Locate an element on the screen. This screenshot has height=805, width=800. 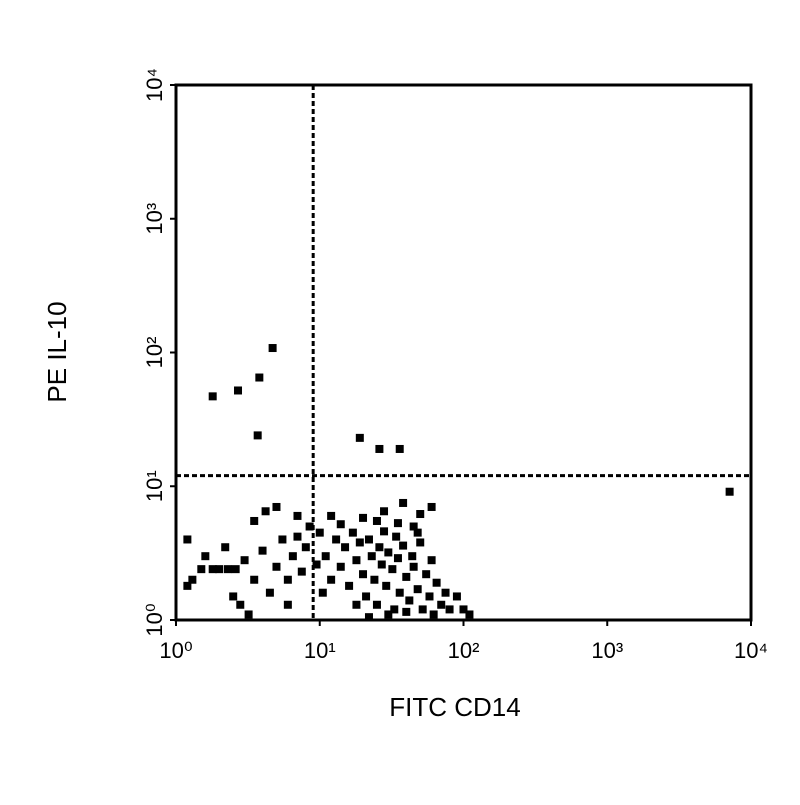
y-tick-label: 10⁴ is located at coordinates (154, 85).